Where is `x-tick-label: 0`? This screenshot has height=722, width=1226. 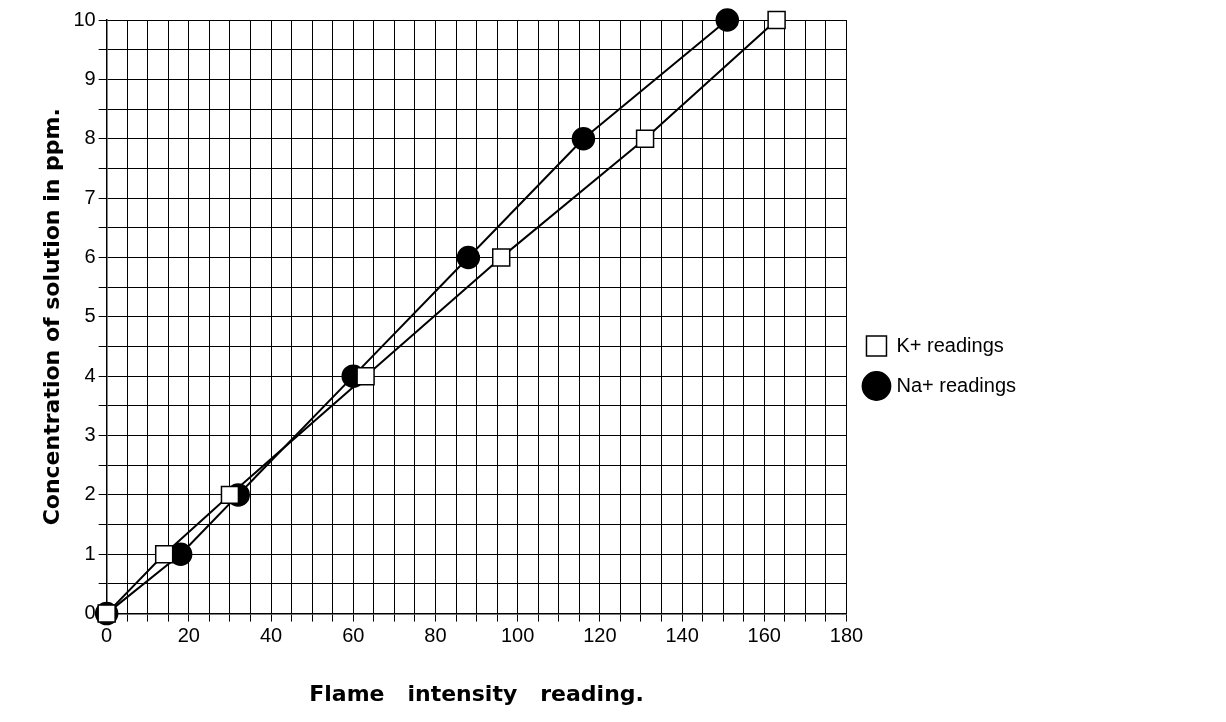
x-tick-label: 0 is located at coordinates (107, 635).